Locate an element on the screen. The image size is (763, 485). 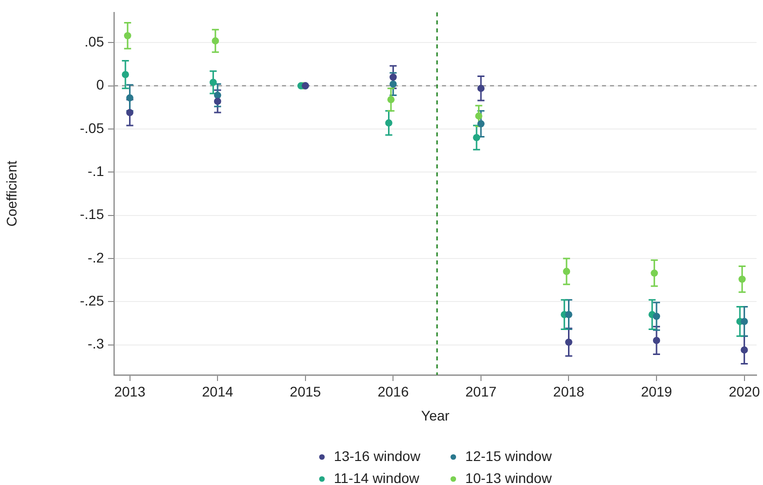
x-tick-label: 2015 is located at coordinates (306, 391).